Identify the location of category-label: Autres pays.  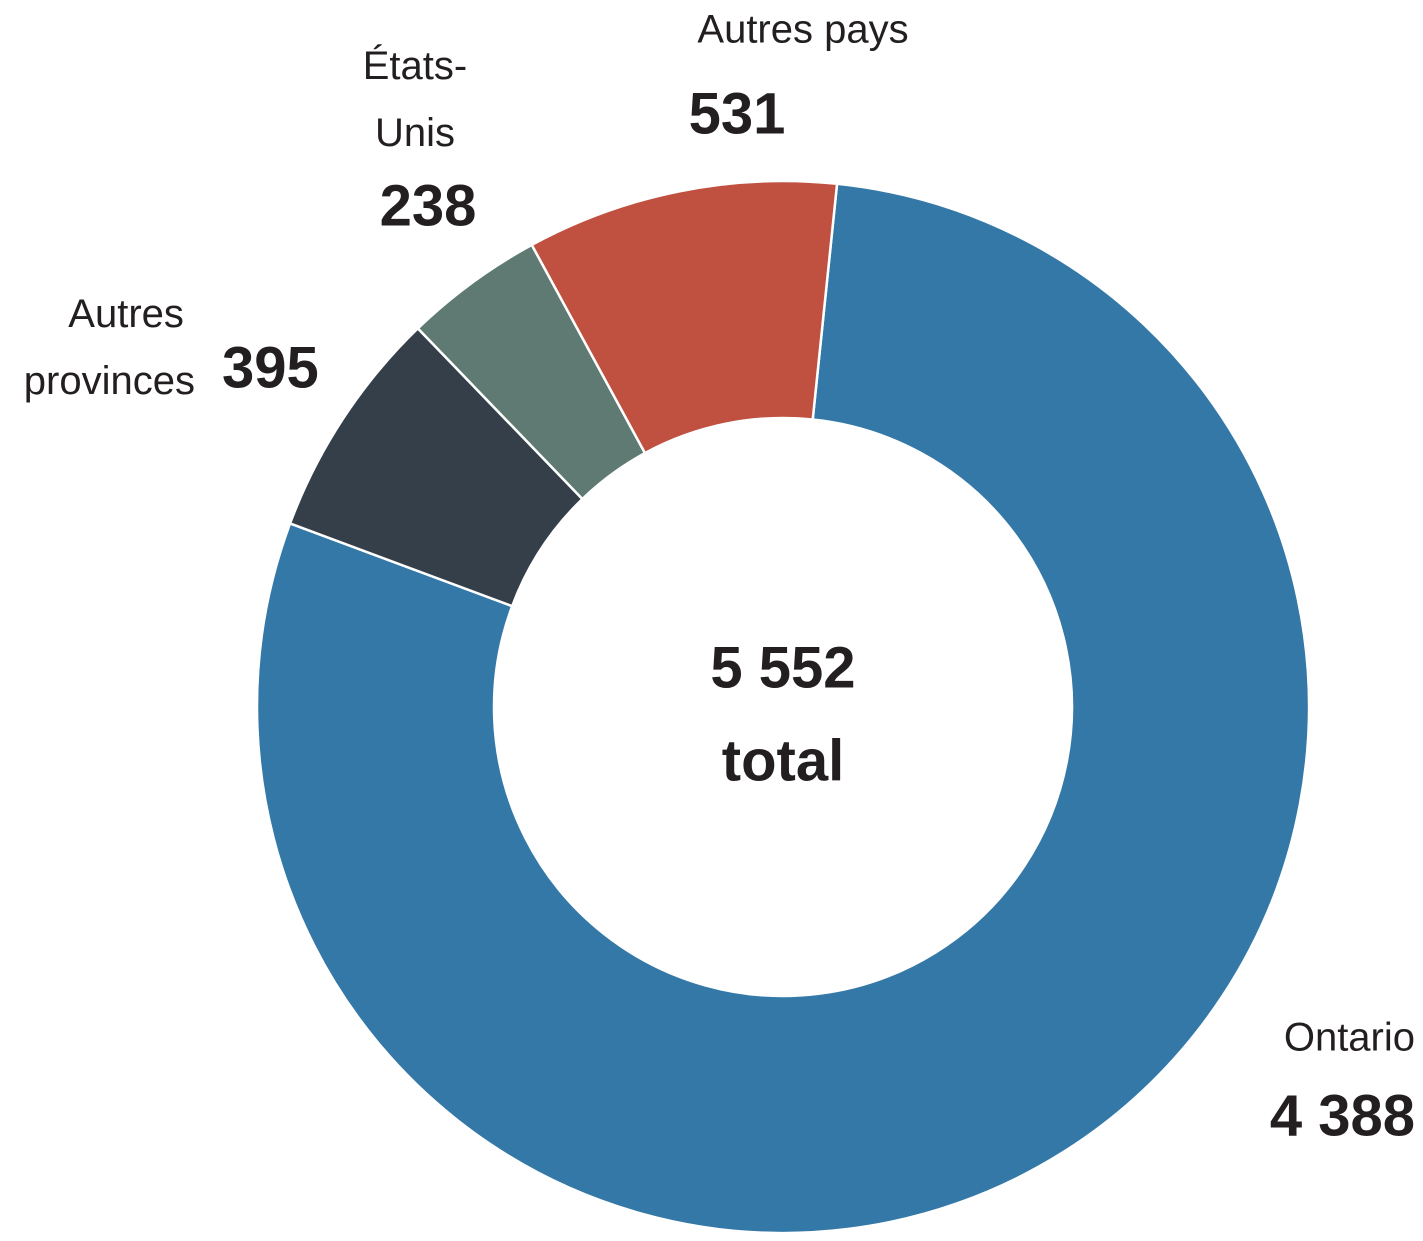
(802, 30).